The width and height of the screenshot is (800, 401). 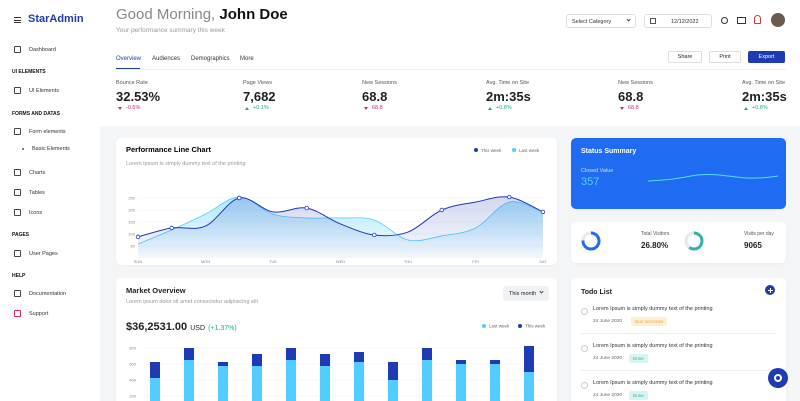 I want to click on search-icon, so click(x=724, y=20).